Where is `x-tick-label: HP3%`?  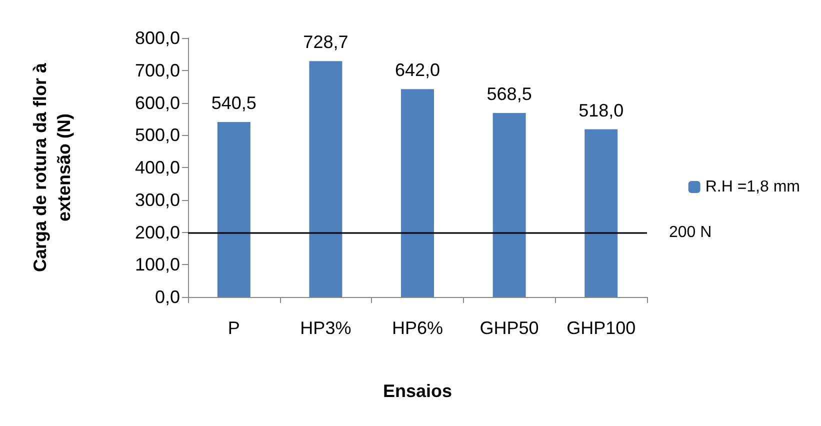
x-tick-label: HP3% is located at coordinates (326, 328).